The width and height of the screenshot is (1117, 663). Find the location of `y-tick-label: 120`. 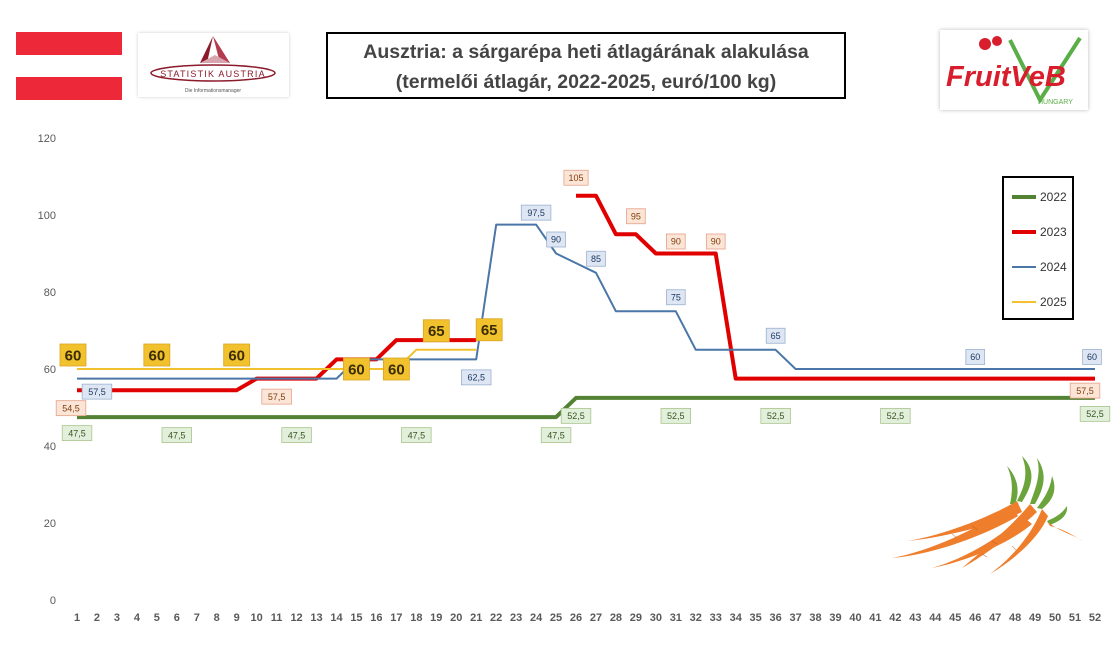

y-tick-label: 120 is located at coordinates (47, 139).